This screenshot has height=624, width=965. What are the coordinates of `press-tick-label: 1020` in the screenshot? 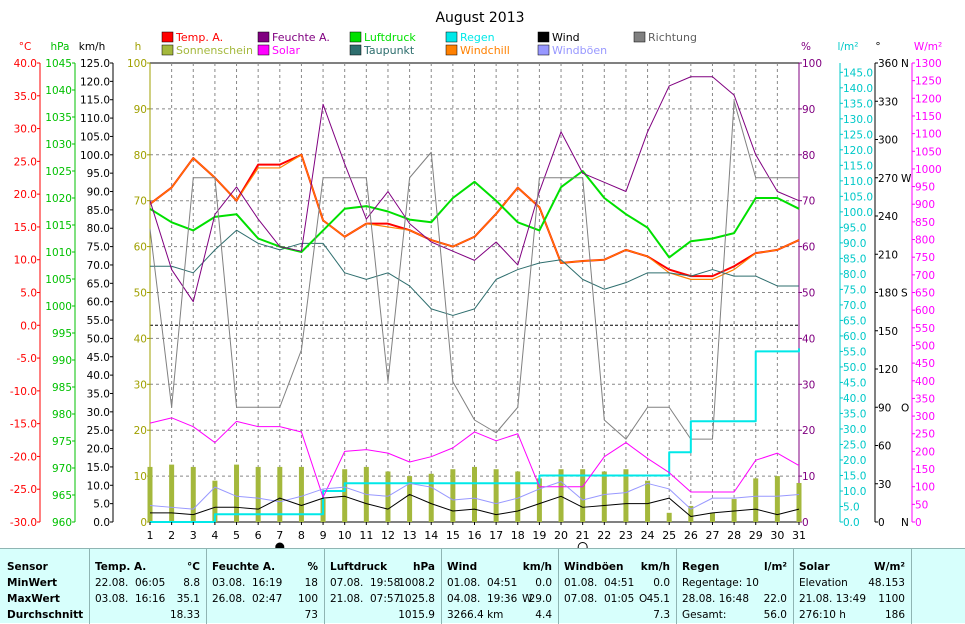 It's located at (58, 199).